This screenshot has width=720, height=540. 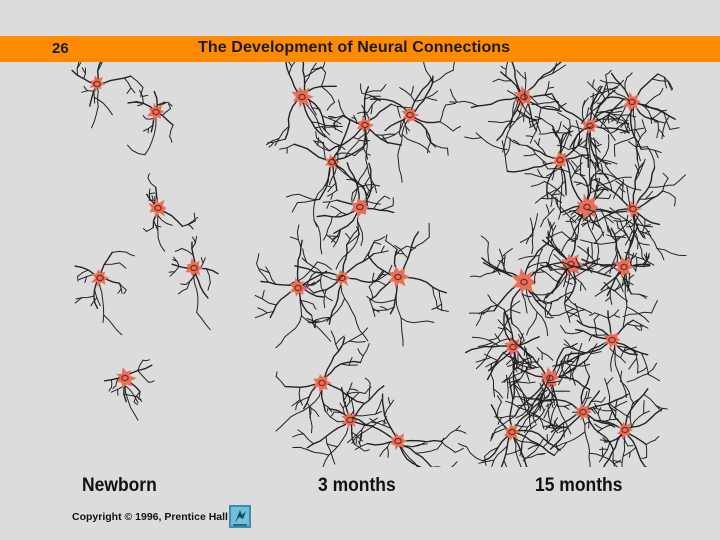 What do you see at coordinates (579, 485) in the screenshot?
I see `panel-label-15-months: 15 months` at bounding box center [579, 485].